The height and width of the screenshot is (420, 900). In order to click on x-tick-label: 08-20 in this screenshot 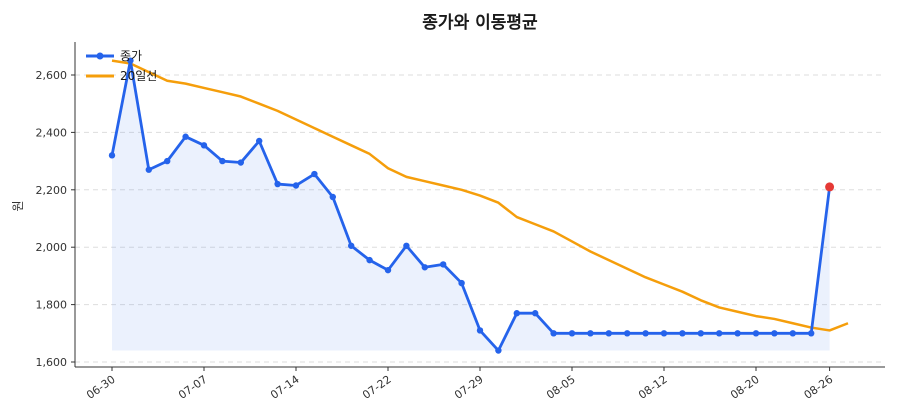, I will do `click(745, 387)`.